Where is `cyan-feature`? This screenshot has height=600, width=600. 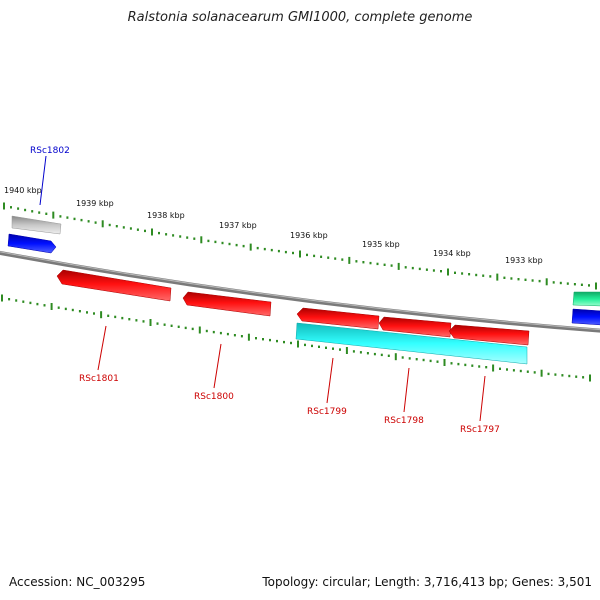 cyan-feature is located at coordinates (411, 343).